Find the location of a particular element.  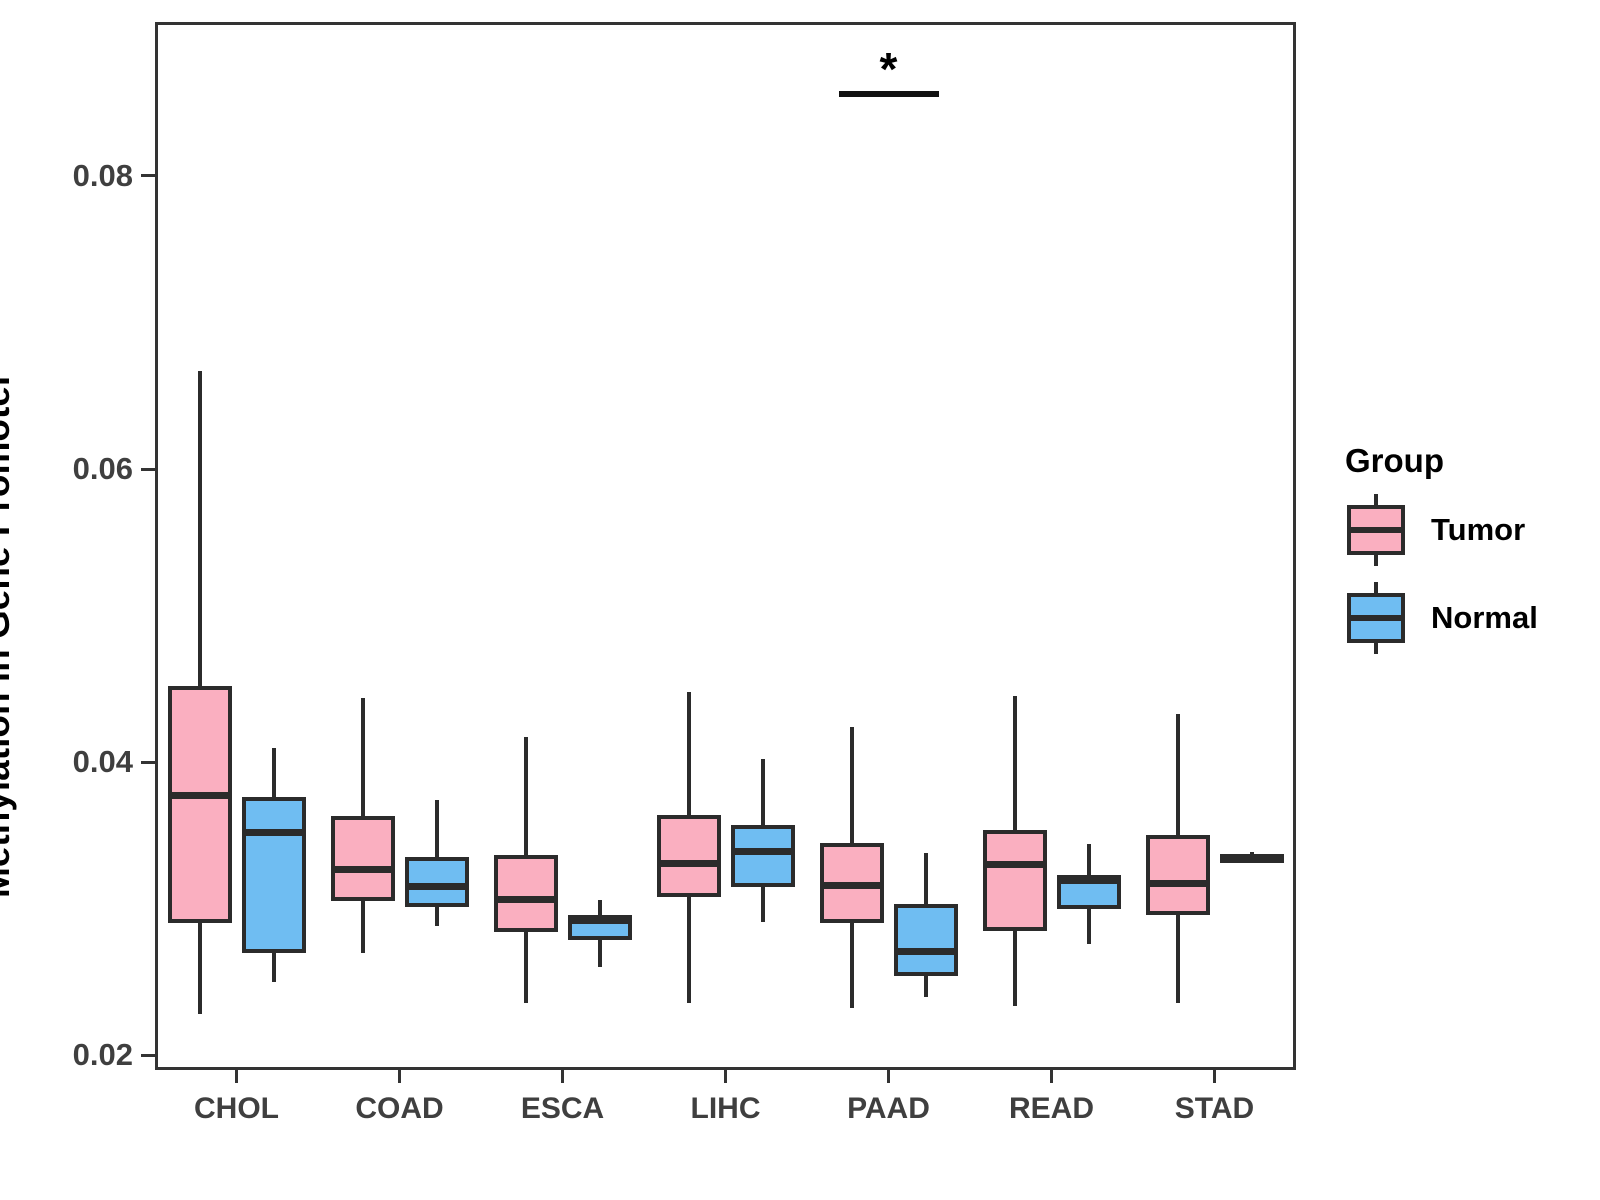

legend-entry-tumor: Tumor is located at coordinates (1441, 530).